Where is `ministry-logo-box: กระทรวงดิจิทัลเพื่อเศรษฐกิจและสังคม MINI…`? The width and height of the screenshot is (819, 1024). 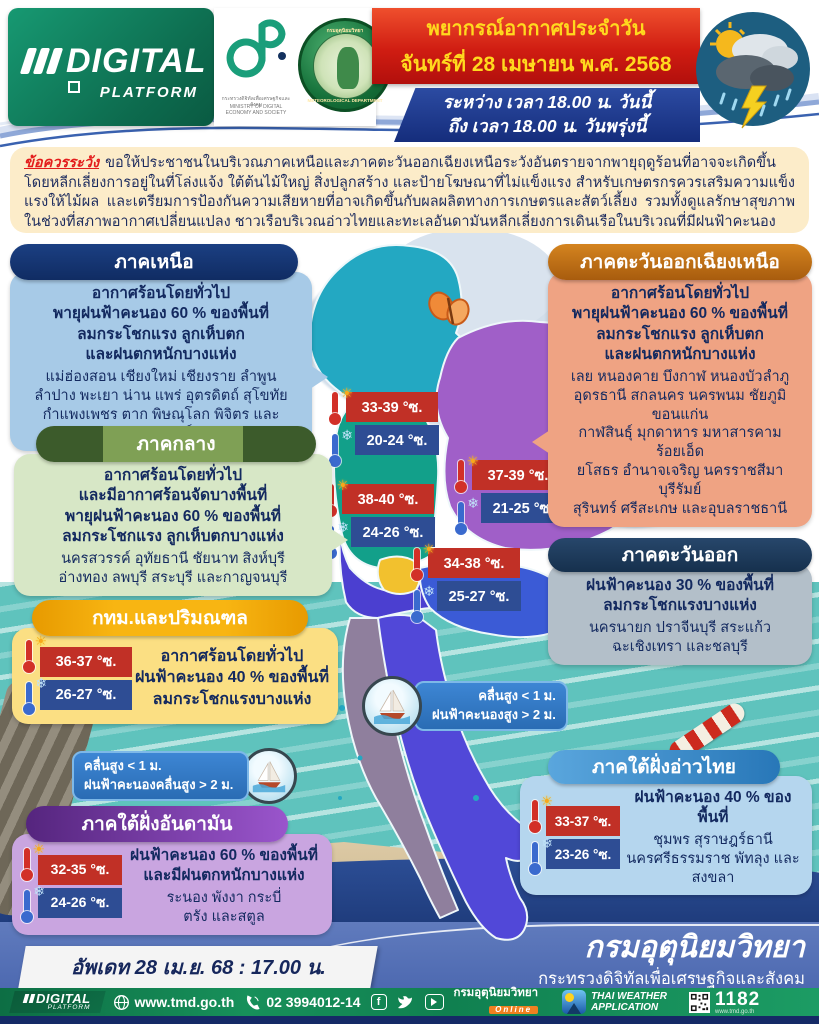
ministry-logo-box: กระทรวงดิจิทัลเพื่อเศรษฐกิจและสังคม MINI… is located at coordinates (303, 67).